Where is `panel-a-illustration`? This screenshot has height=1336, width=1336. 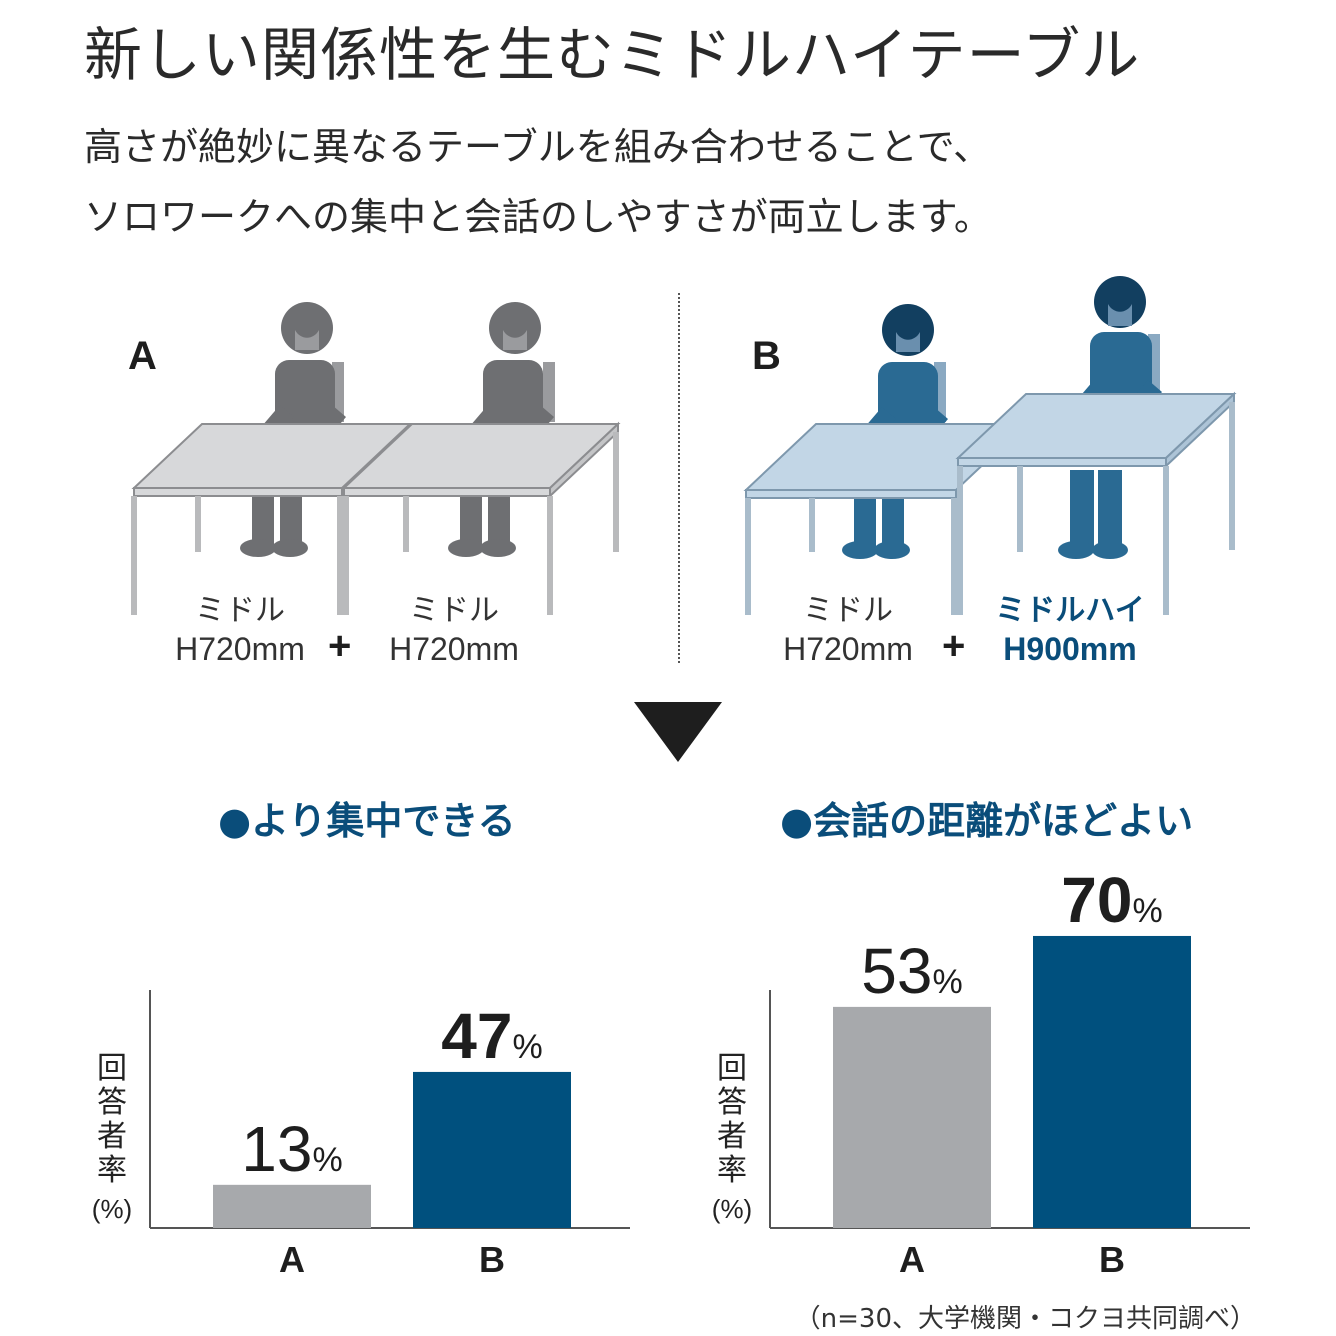
panel-a-illustration is located at coordinates (376, 458).